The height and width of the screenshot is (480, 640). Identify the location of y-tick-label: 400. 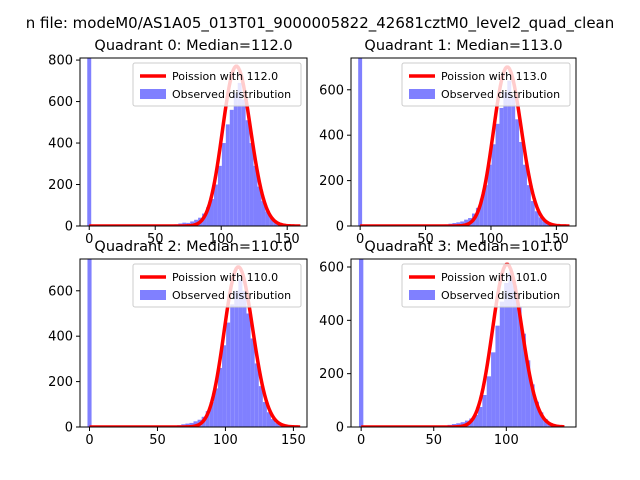
(331, 321).